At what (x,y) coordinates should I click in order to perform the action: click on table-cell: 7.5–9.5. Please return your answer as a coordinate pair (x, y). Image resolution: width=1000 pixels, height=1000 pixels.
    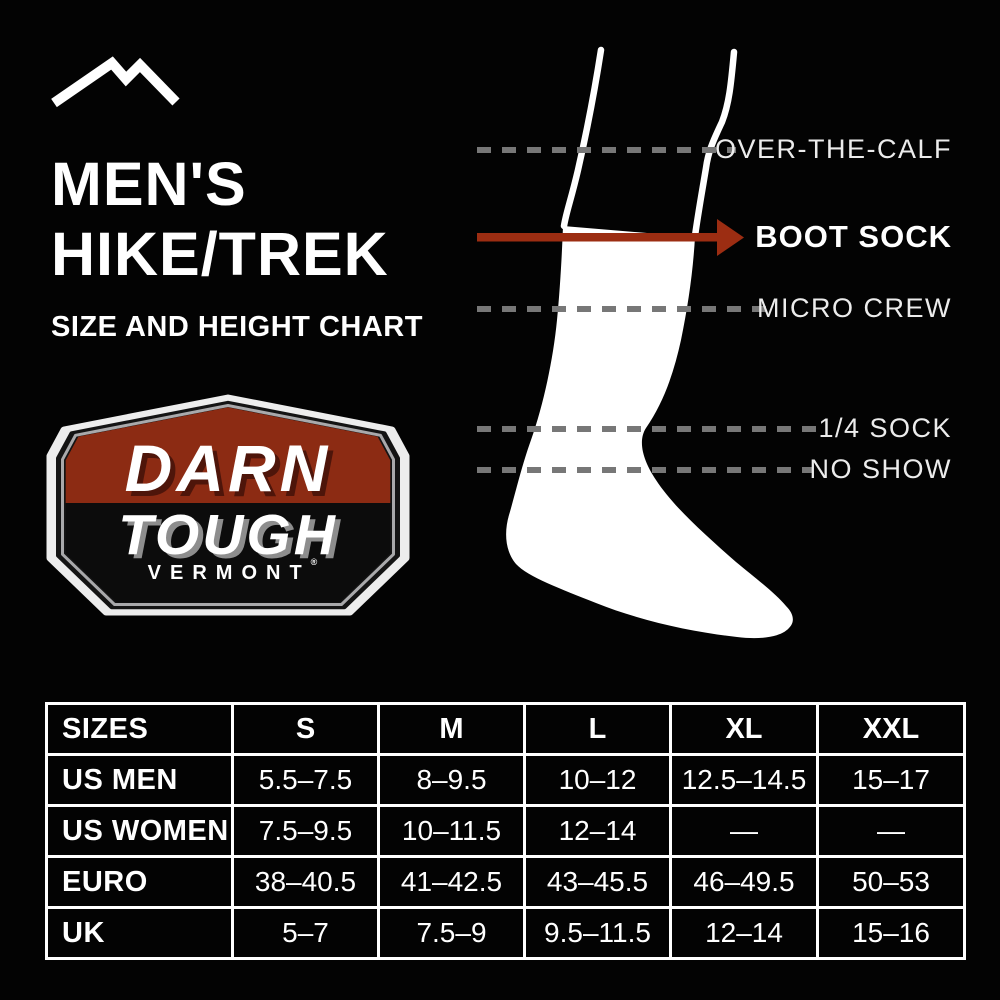
    Looking at the image, I should click on (305, 831).